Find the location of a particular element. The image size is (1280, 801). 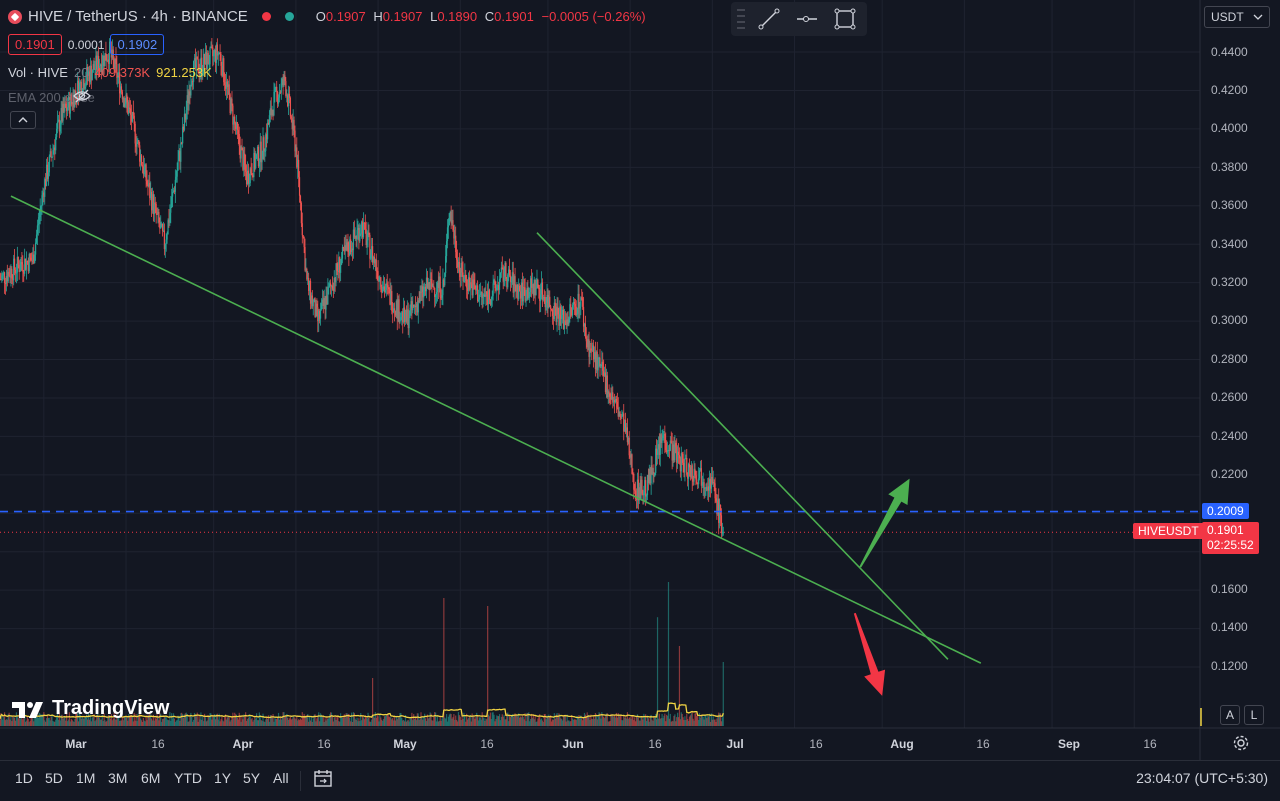

timeframe-3m: 3M is located at coordinates (118, 778).